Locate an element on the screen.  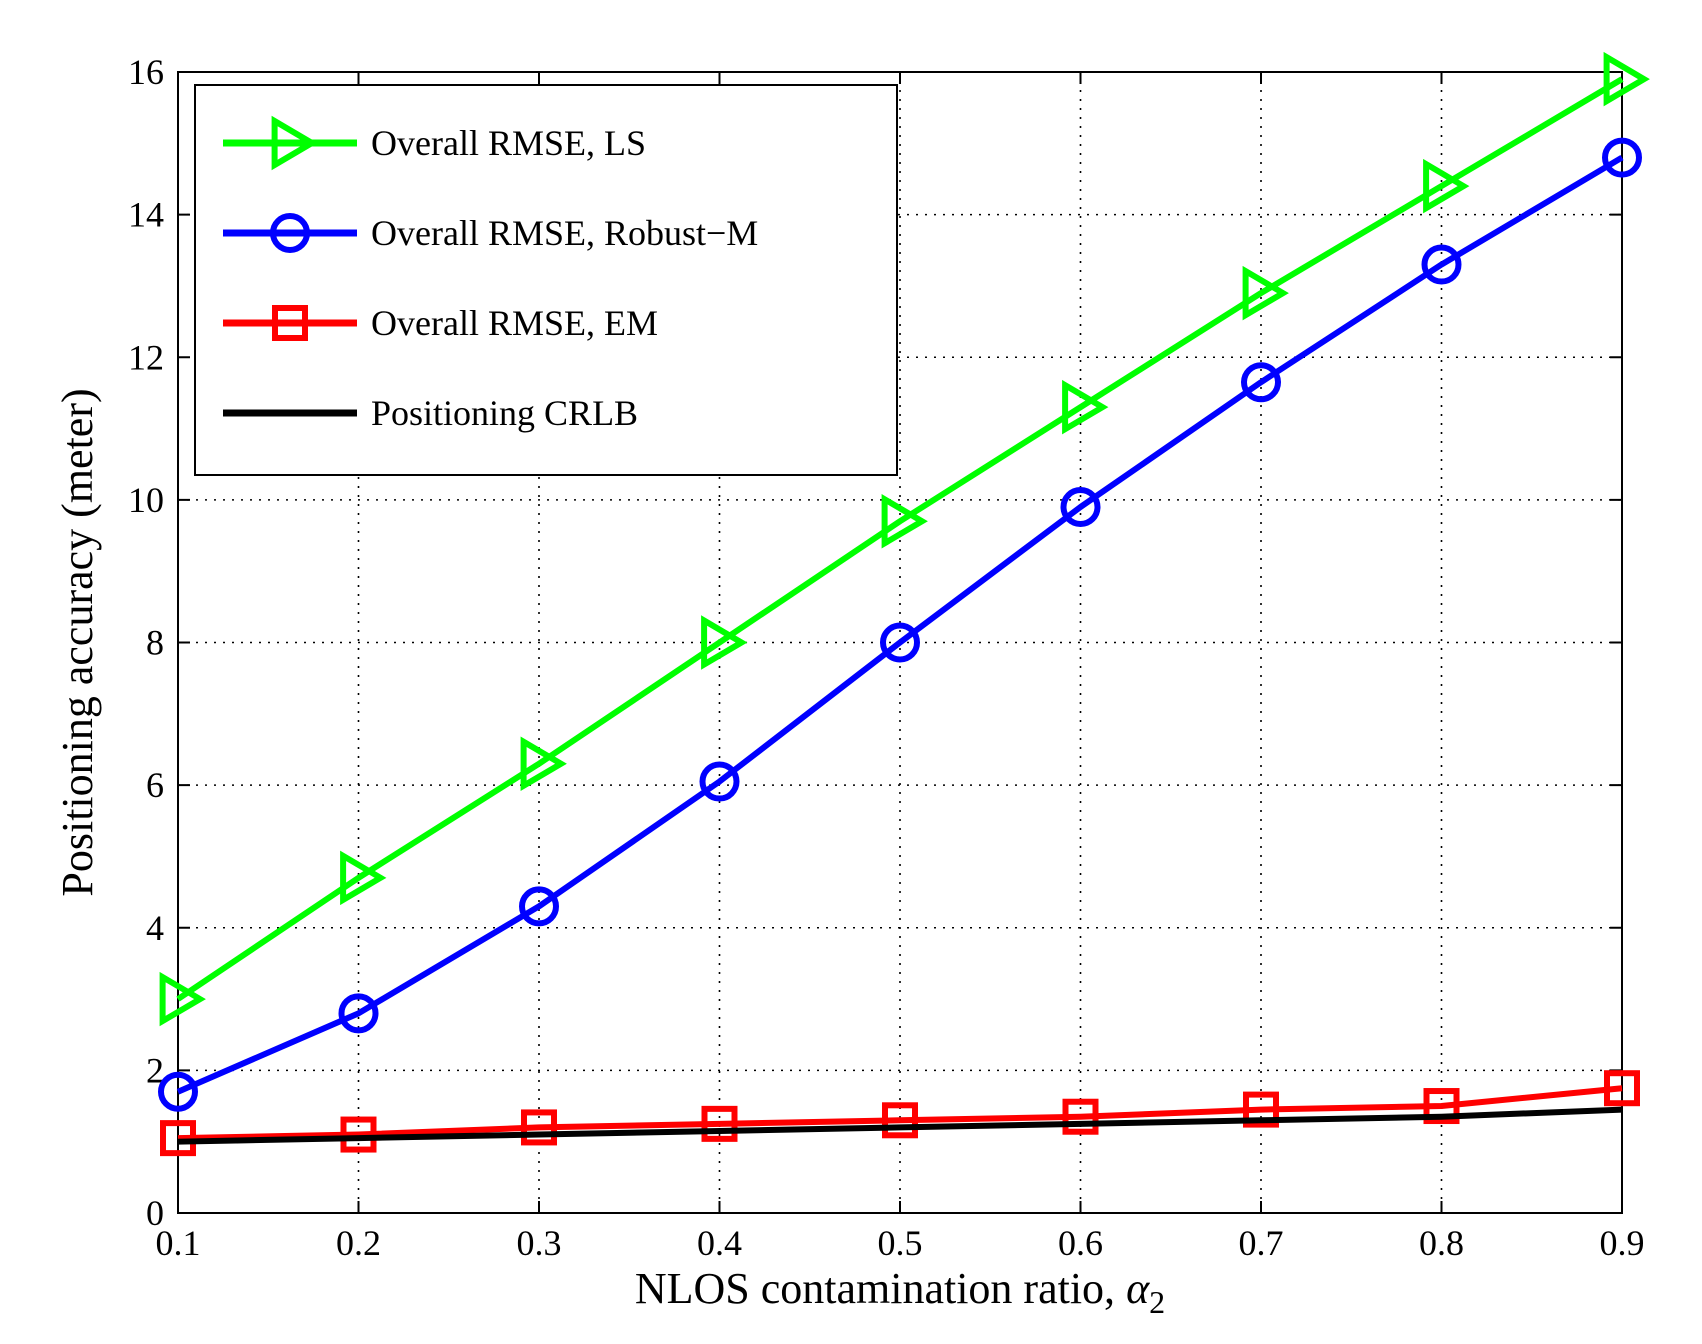
legend-item-1: Overall RMSE, Robust−M is located at coordinates (490, 233).